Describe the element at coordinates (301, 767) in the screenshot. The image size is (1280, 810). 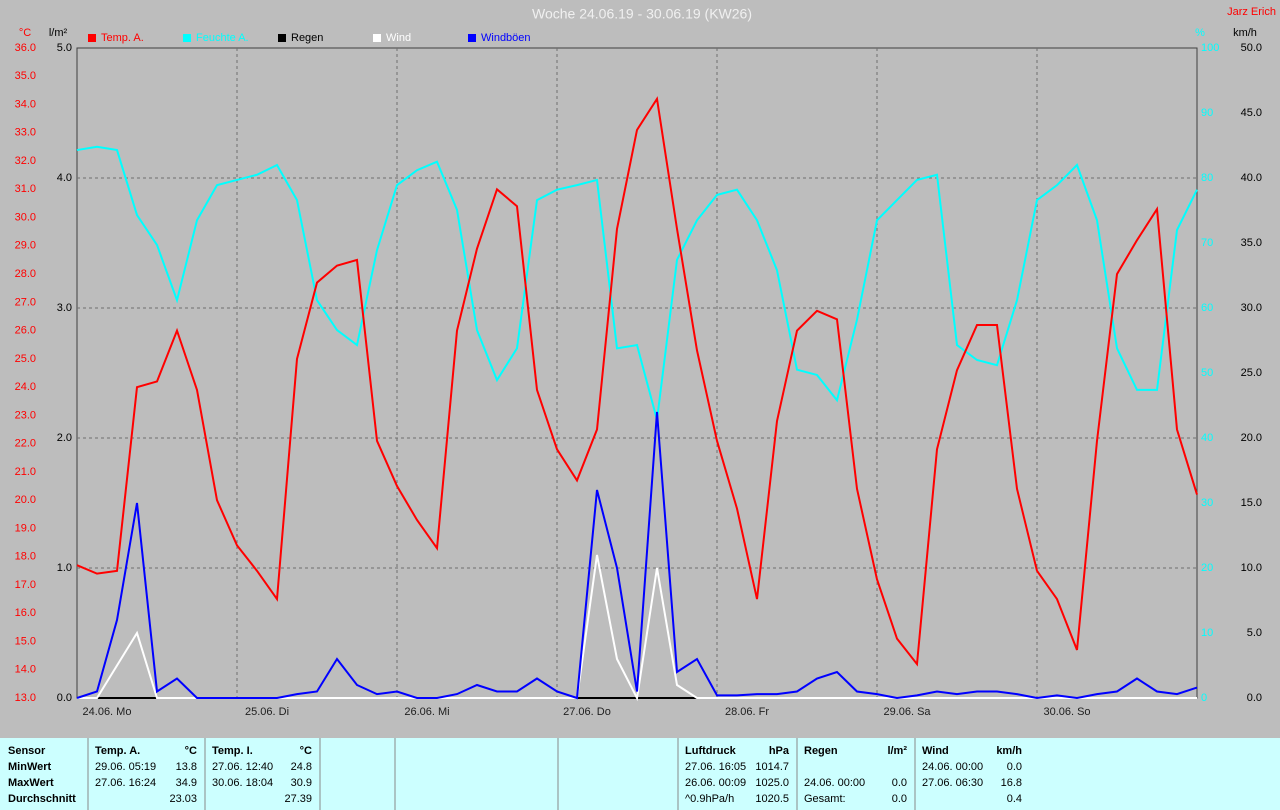
I see `cell-value: 24.8` at that location.